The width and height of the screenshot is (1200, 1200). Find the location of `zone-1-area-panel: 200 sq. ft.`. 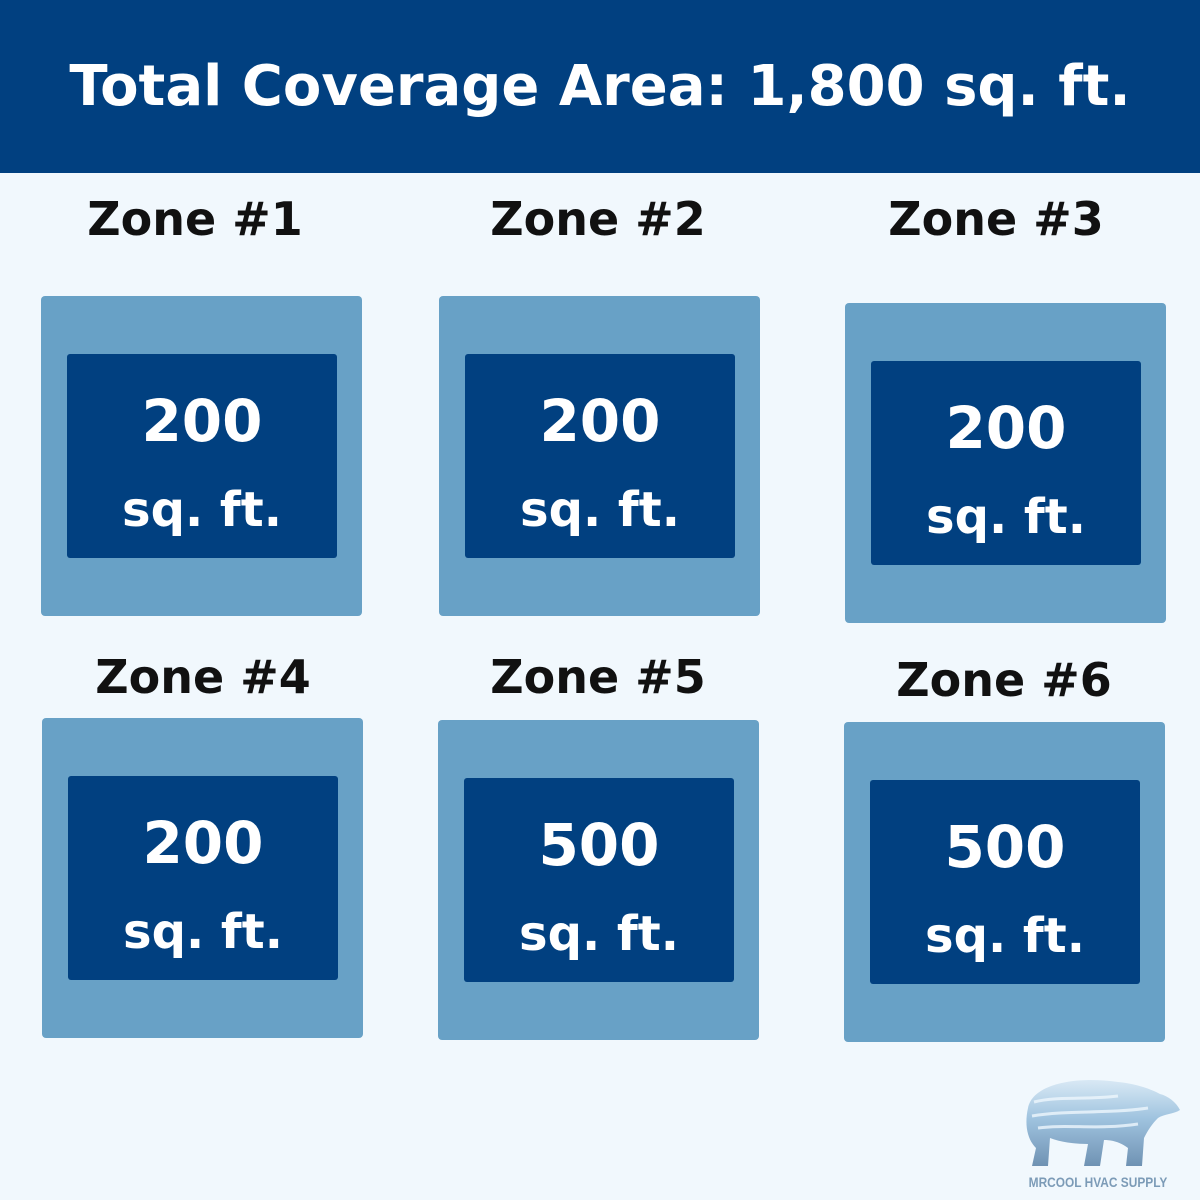

zone-1-area-panel: 200 sq. ft. is located at coordinates (202, 456).